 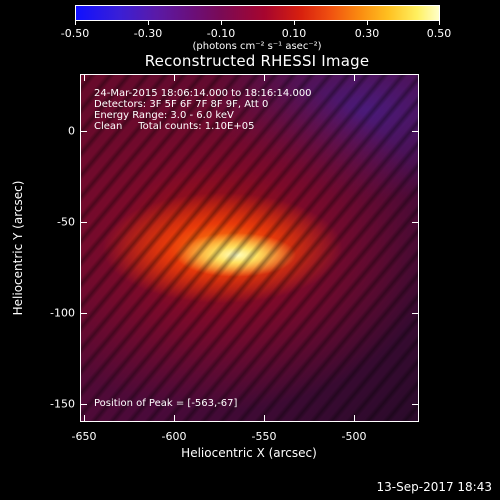 What do you see at coordinates (203, 93) in the screenshot?
I see `time-range-annotation: 24-Mar-2015 18:06:14.000 to 18:16:14.000` at bounding box center [203, 93].